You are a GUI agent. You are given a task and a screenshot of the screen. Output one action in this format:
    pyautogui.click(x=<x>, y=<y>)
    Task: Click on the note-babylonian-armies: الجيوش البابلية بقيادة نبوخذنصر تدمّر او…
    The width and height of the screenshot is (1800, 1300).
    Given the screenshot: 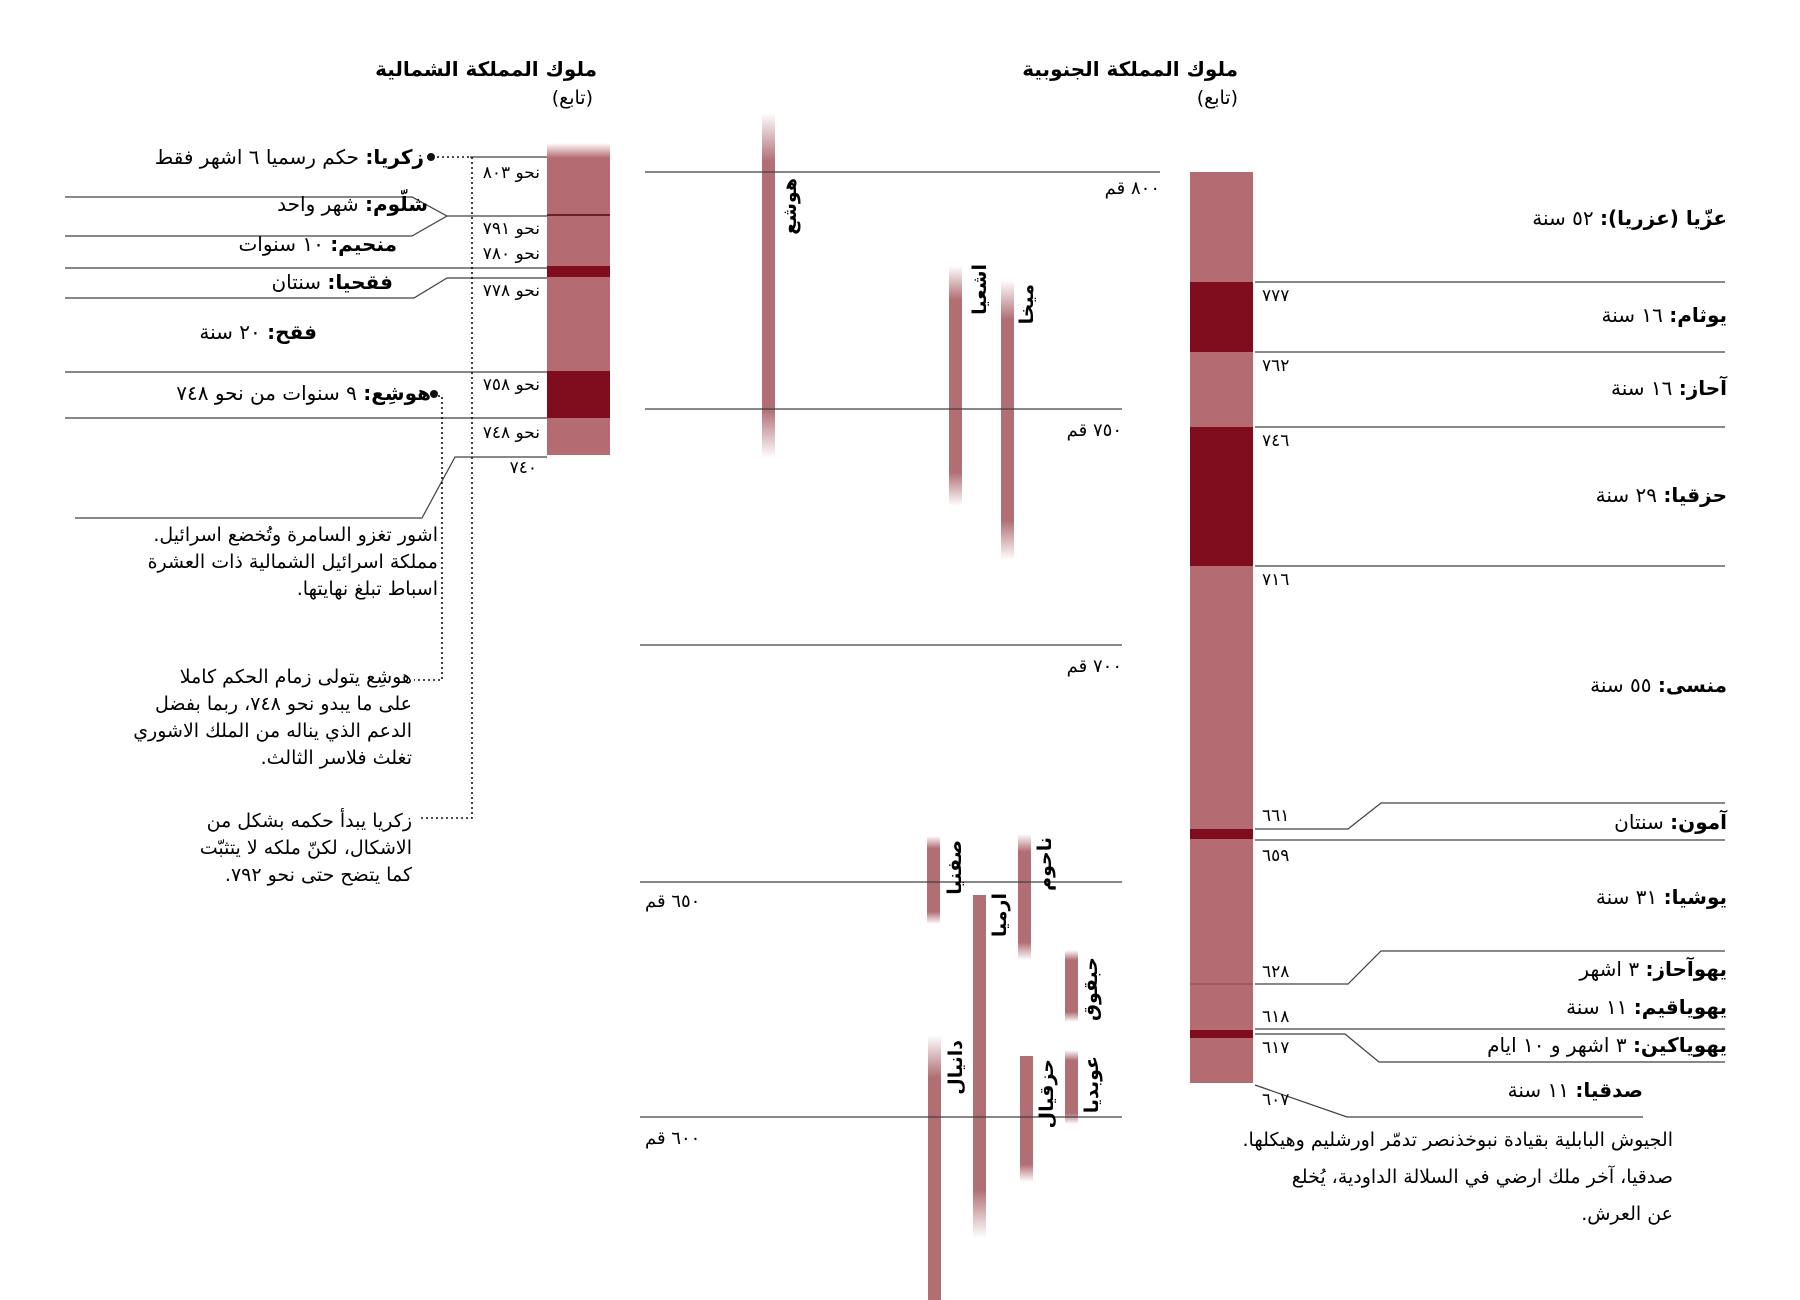 What is the action you would take?
    pyautogui.click(x=1457, y=1177)
    